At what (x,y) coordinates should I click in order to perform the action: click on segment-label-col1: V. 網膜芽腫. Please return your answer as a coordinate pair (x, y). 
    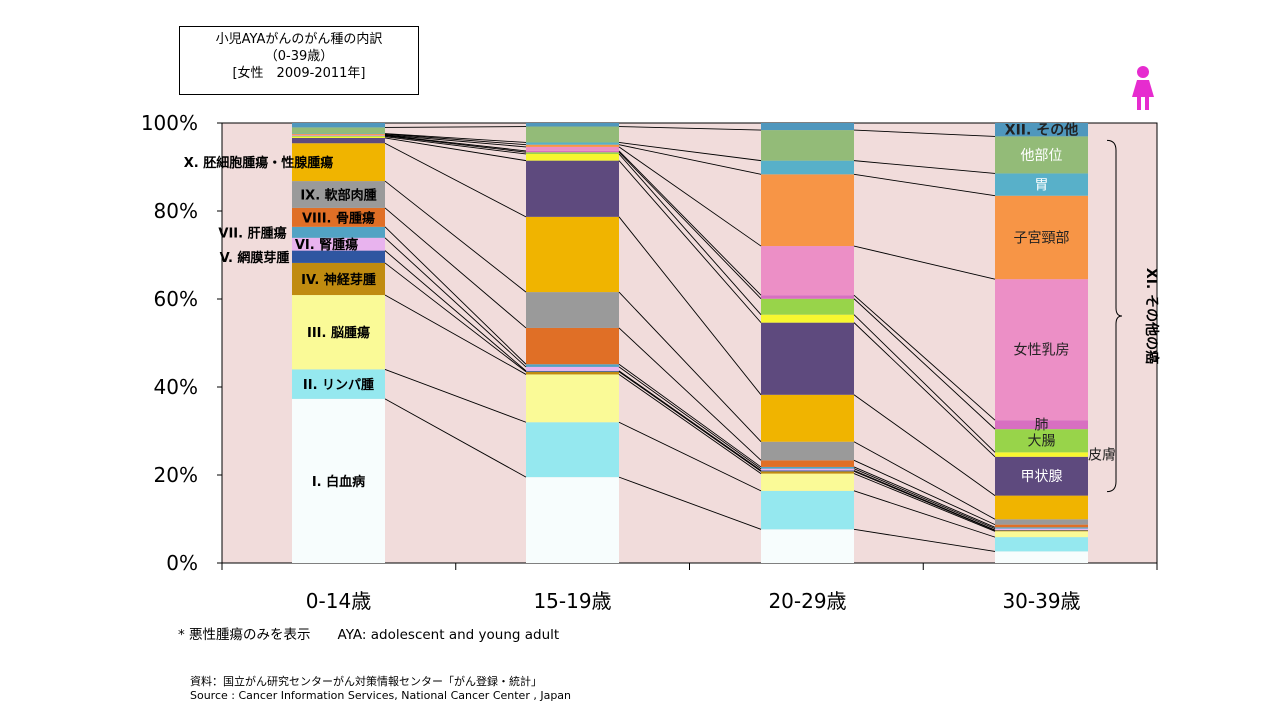
    Looking at the image, I should click on (255, 258).